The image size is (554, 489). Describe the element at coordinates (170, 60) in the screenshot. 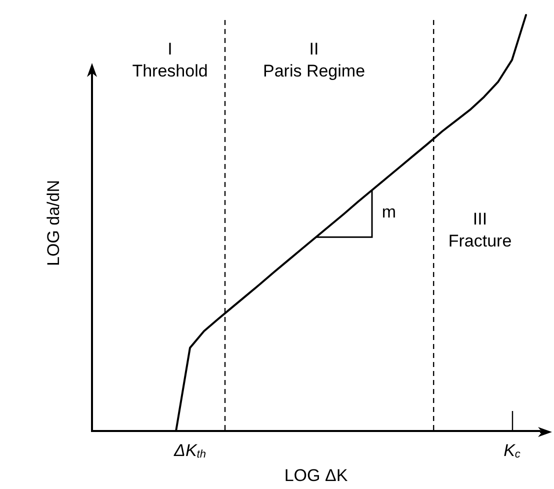

I see `annotation: I Threshold` at that location.